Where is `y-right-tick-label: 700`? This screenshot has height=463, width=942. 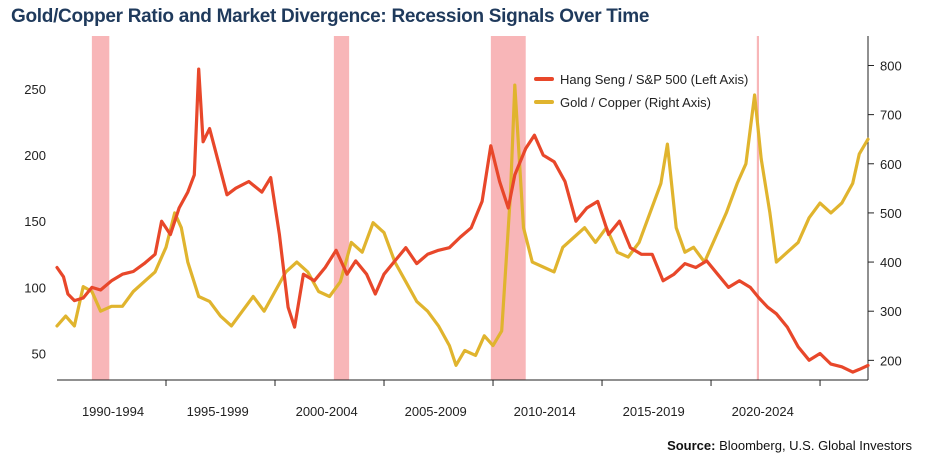 y-right-tick-label: 700 is located at coordinates (891, 115).